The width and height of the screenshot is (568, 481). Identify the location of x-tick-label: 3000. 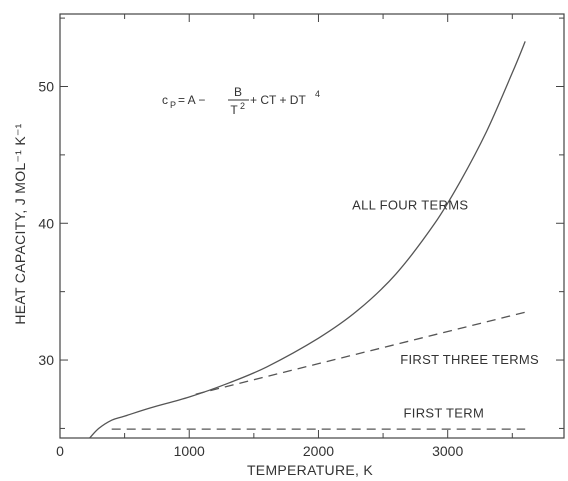
(447, 451).